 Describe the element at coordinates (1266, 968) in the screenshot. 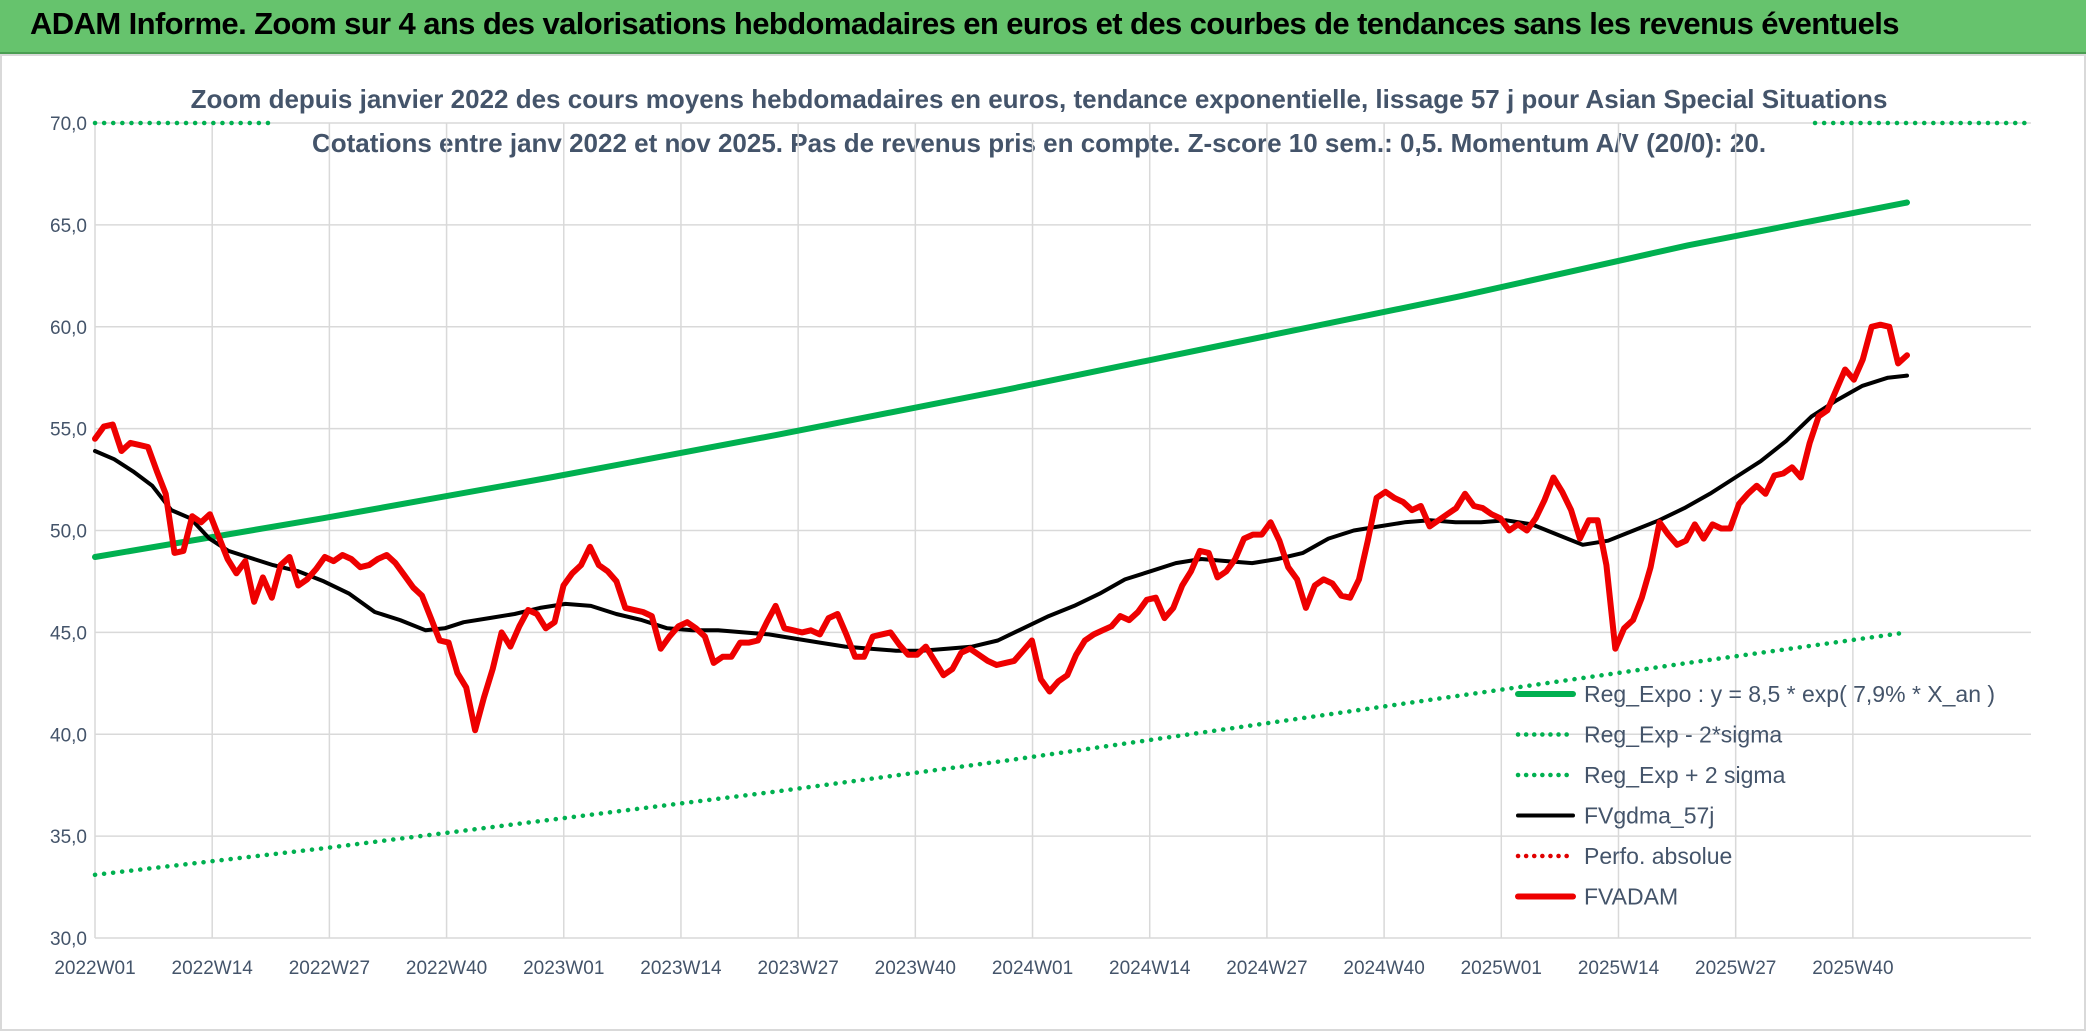

I see `x-tick-label: 2024W27` at that location.